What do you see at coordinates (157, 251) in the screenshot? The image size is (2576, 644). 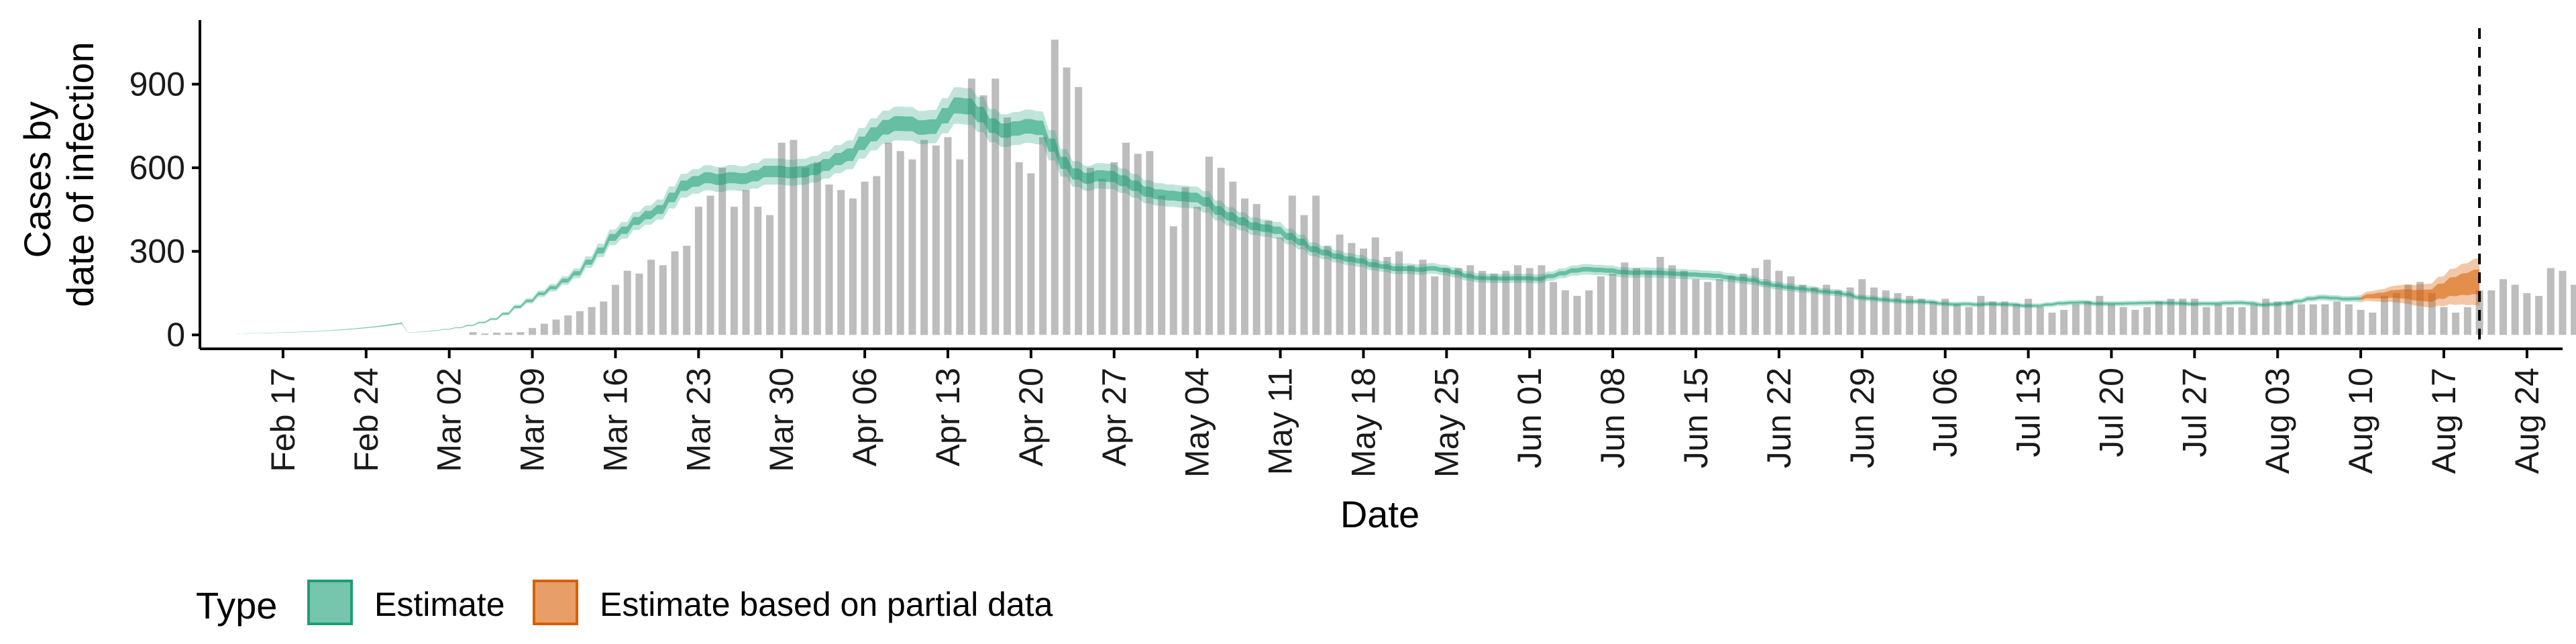 I see `y-tick-label: 300` at bounding box center [157, 251].